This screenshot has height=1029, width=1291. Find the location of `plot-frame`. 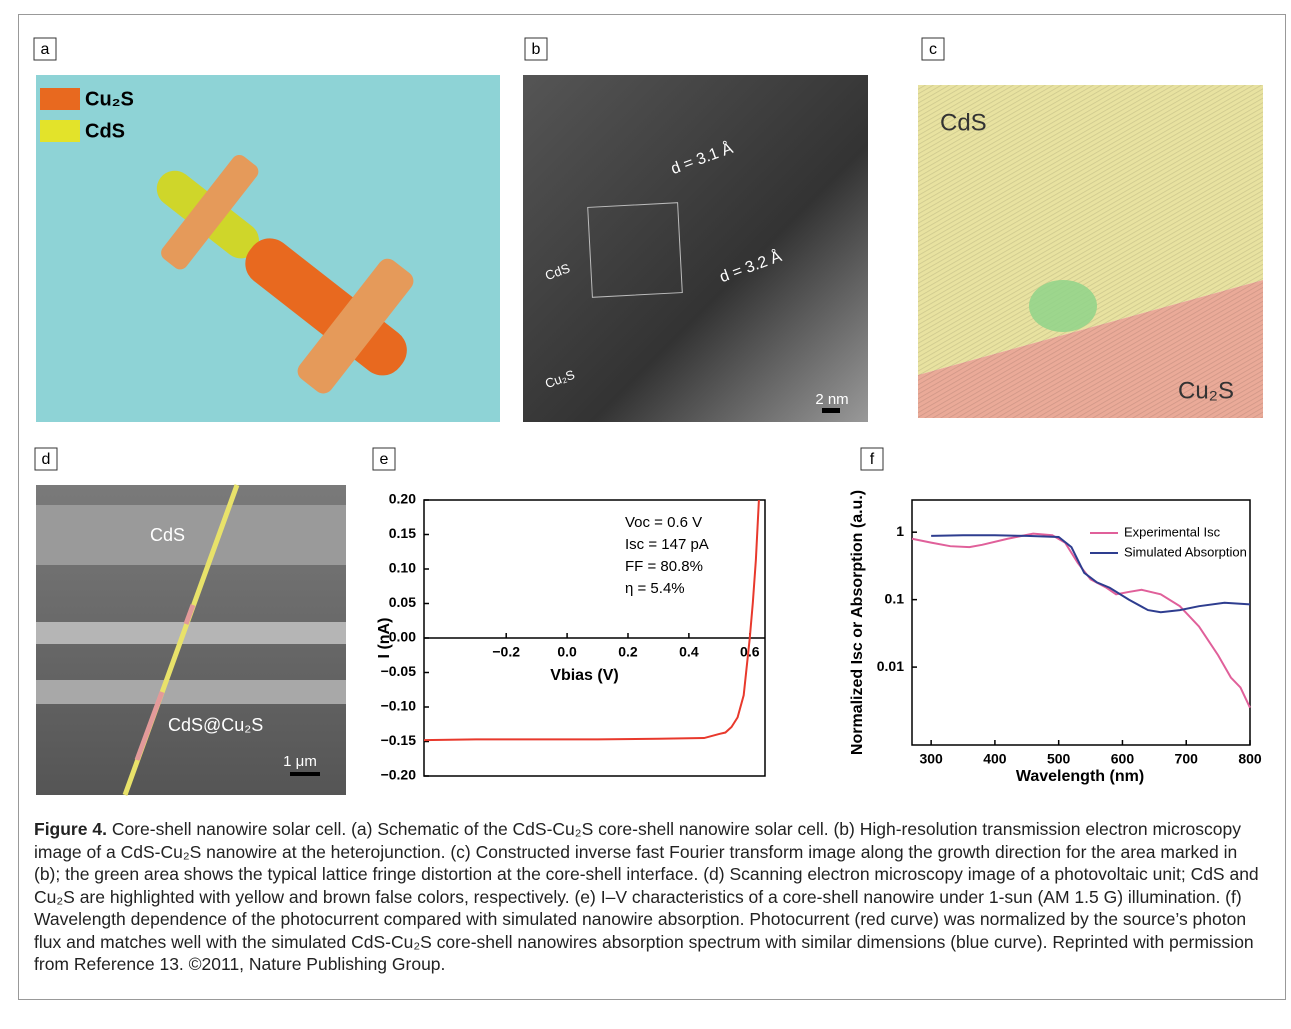

plot-frame is located at coordinates (1081, 622).